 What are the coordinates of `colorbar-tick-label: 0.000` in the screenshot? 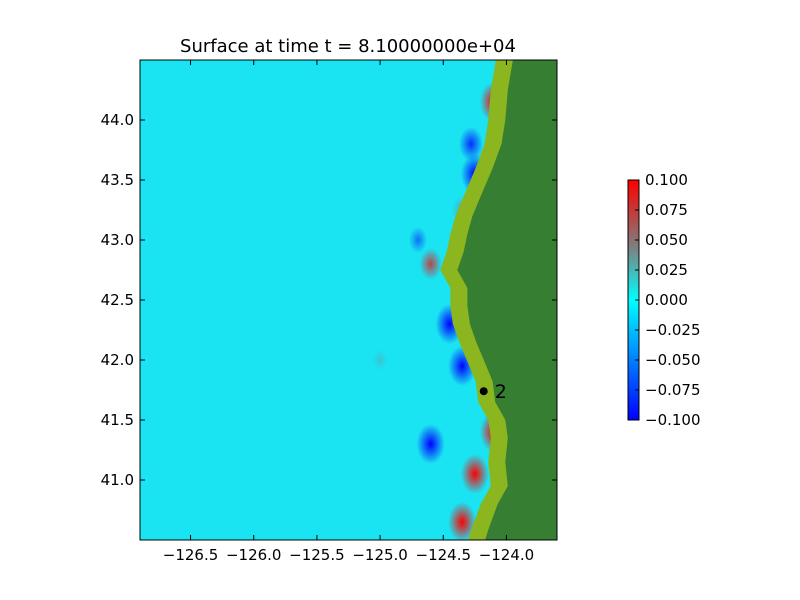 It's located at (666, 300).